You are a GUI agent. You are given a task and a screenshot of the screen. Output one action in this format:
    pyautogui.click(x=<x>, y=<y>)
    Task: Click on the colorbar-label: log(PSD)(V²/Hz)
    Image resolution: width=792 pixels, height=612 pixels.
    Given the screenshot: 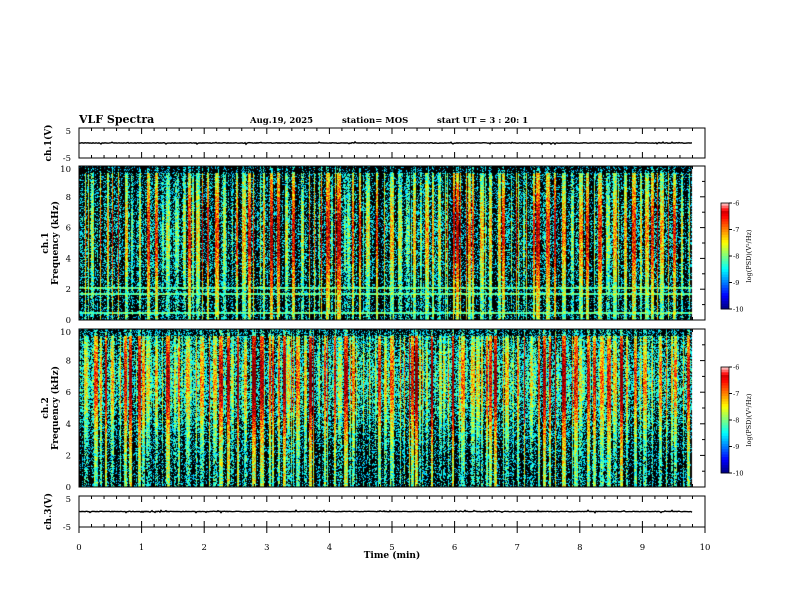 What is the action you would take?
    pyautogui.click(x=749, y=419)
    